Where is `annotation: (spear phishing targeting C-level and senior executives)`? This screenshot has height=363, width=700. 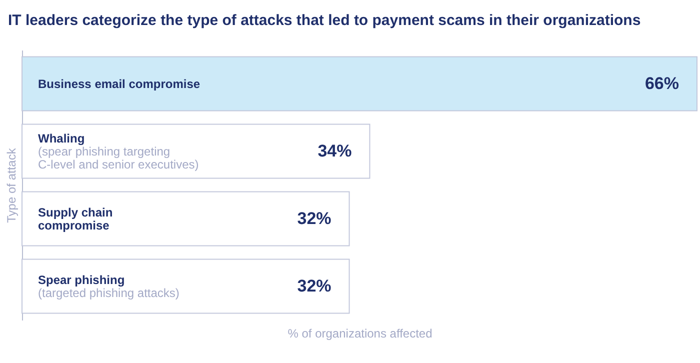 annotation: (spear phishing targeting C-level and senior executives) is located at coordinates (118, 158).